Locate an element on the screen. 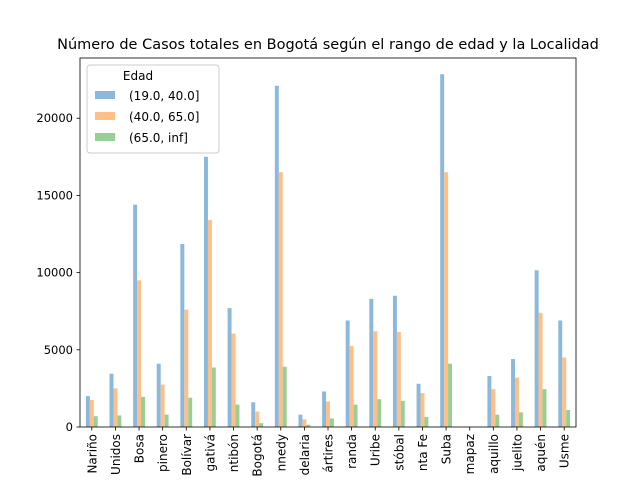 The height and width of the screenshot is (484, 640). x-tick-label: juelito is located at coordinates (517, 453).